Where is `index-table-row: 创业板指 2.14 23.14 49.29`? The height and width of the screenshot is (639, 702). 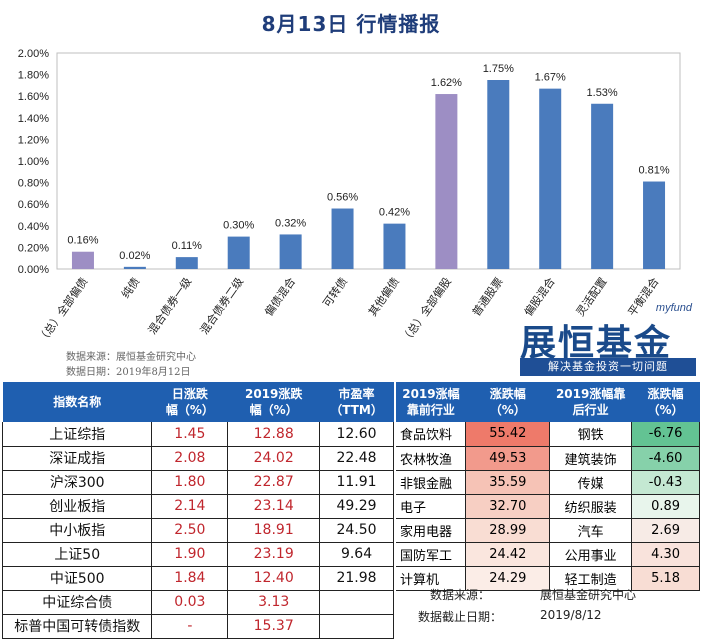
index-table-row: 创业板指 2.14 23.14 49.29 is located at coordinates (197, 506).